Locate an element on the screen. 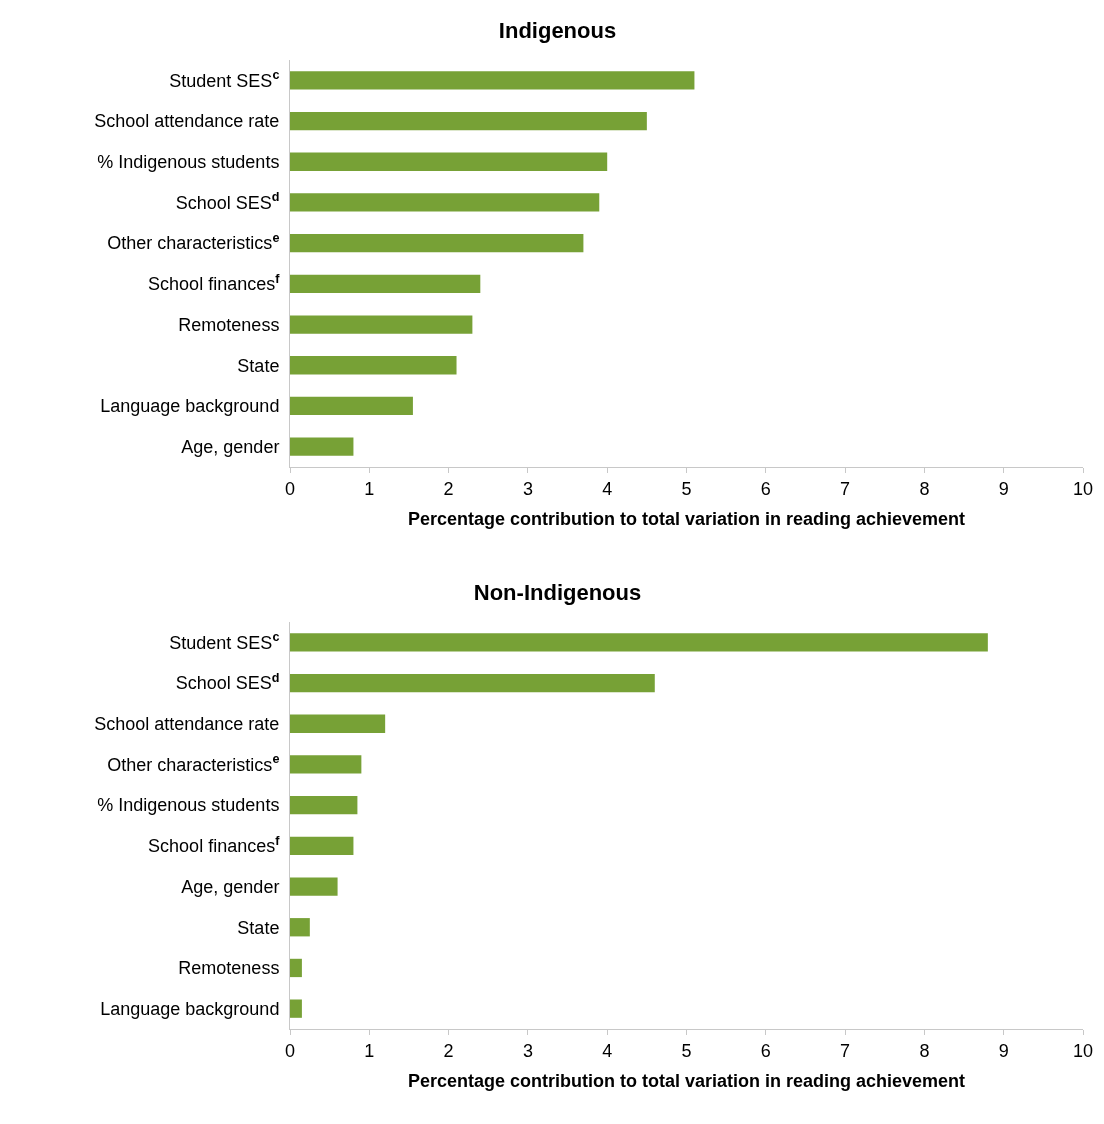 The height and width of the screenshot is (1124, 1104). chart-title: Non-Indigenous is located at coordinates (557, 592).